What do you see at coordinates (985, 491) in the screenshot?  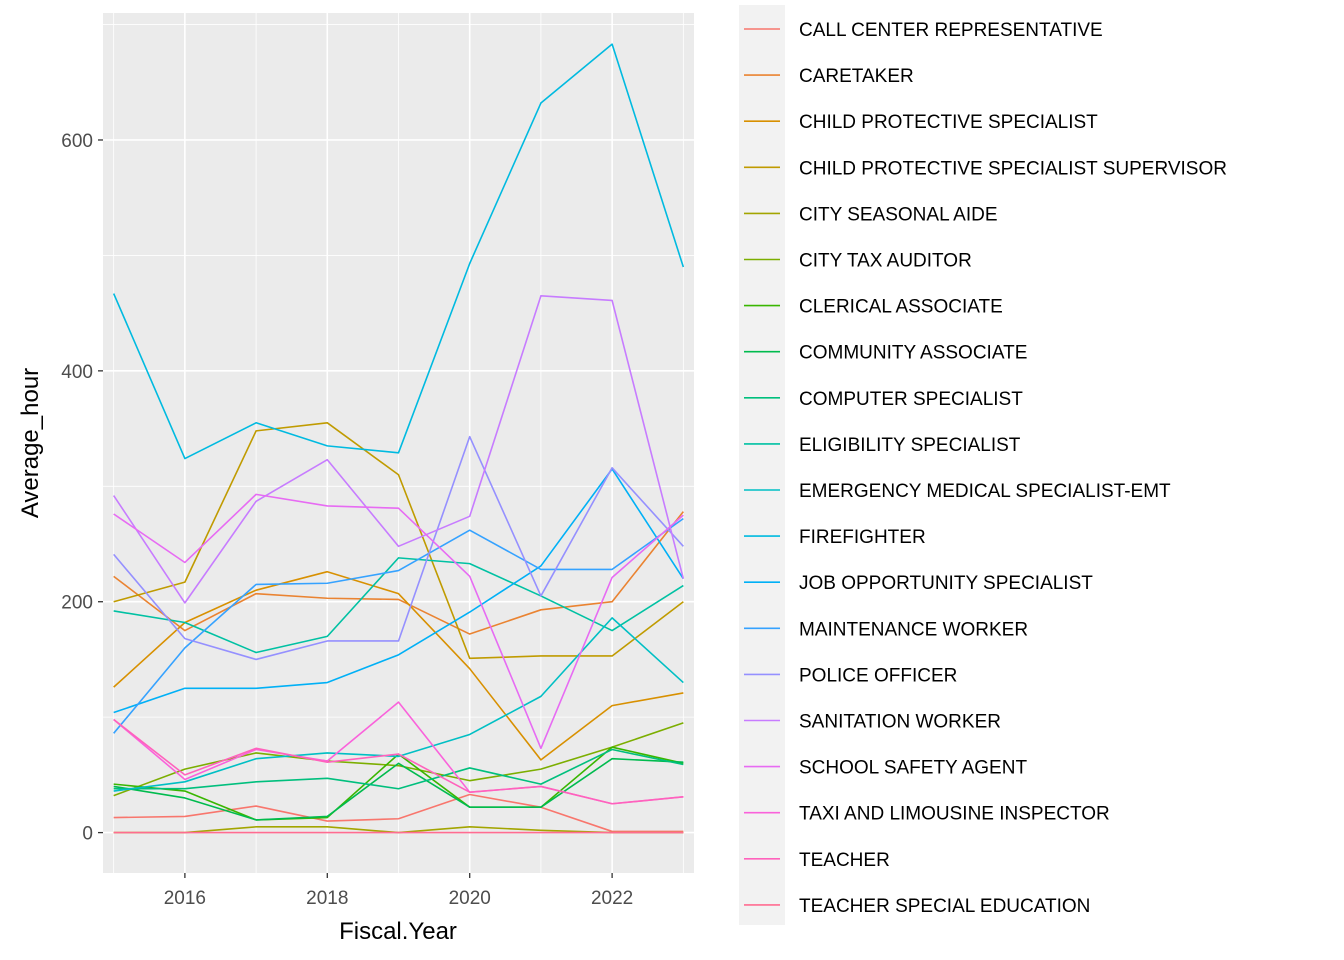 I see `legend-label: EMERGENCY MEDICAL SPECIALIST-EMT` at bounding box center [985, 491].